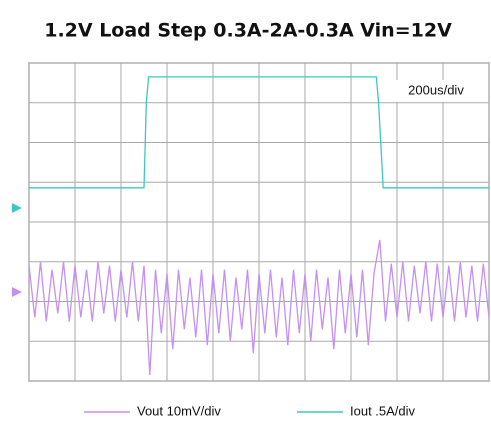  Describe the element at coordinates (383, 410) in the screenshot. I see `legend-label: Iout .5A/div` at that location.